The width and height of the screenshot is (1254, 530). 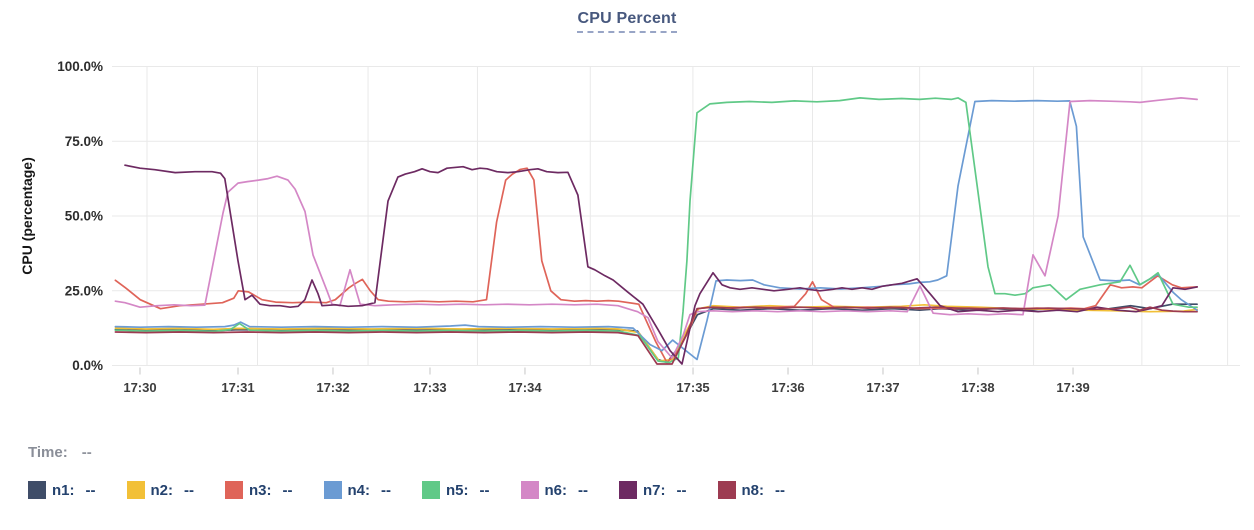 What do you see at coordinates (84, 216) in the screenshot?
I see `y-tick-label: 50.0%` at bounding box center [84, 216].